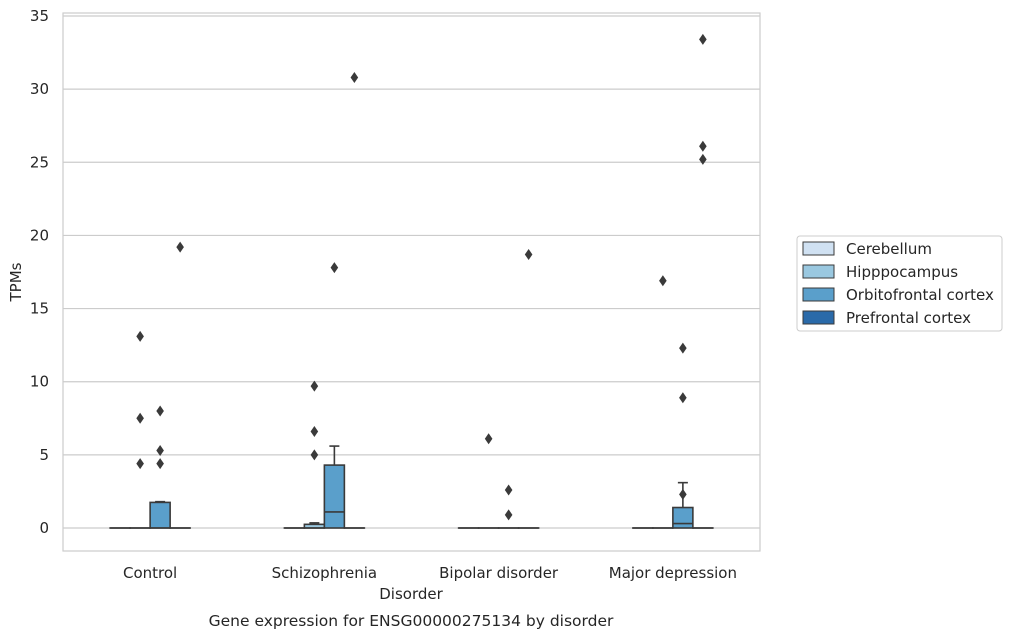 Image resolution: width=1013 pixels, height=642 pixels. Describe the element at coordinates (314, 525) in the screenshot. I see `box-schizophrenia-hipppocampus` at that location.